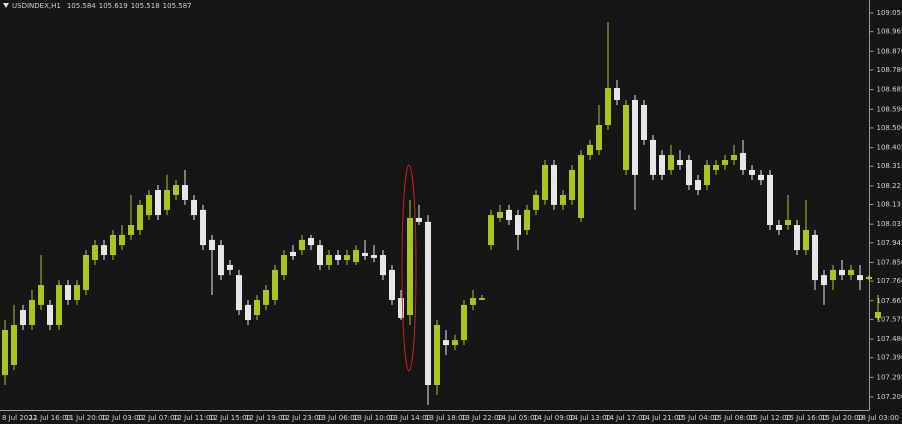 The width and height of the screenshot is (902, 424). I want to click on y-tick-label: 107.480, so click(889, 339).